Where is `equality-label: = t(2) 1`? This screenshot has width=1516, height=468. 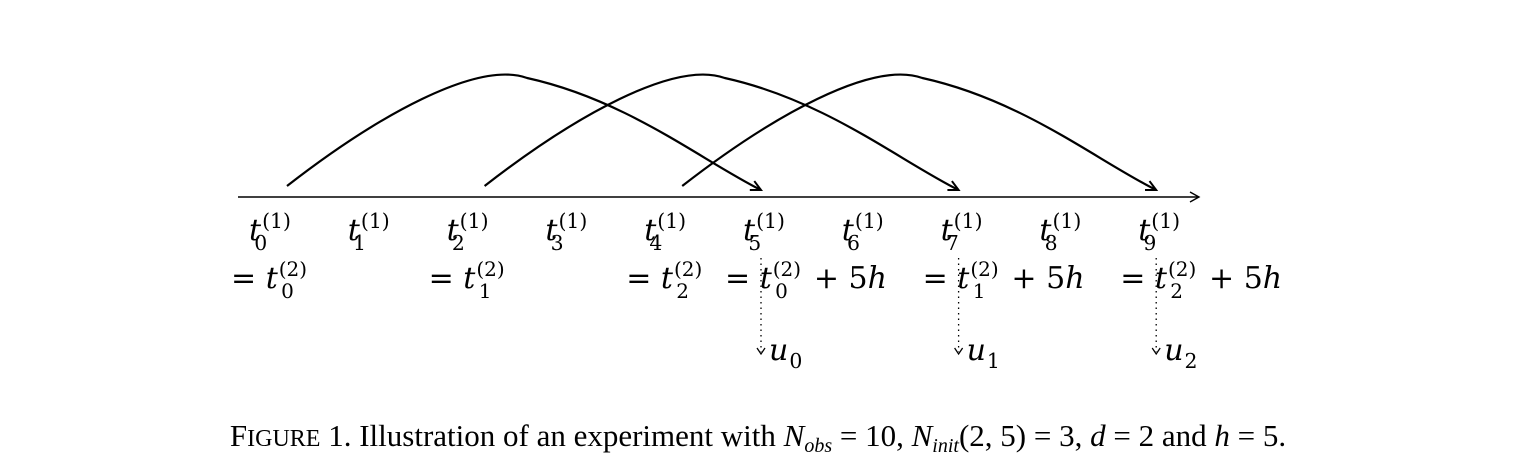 equality-label: = t(2) 1 is located at coordinates (467, 280).